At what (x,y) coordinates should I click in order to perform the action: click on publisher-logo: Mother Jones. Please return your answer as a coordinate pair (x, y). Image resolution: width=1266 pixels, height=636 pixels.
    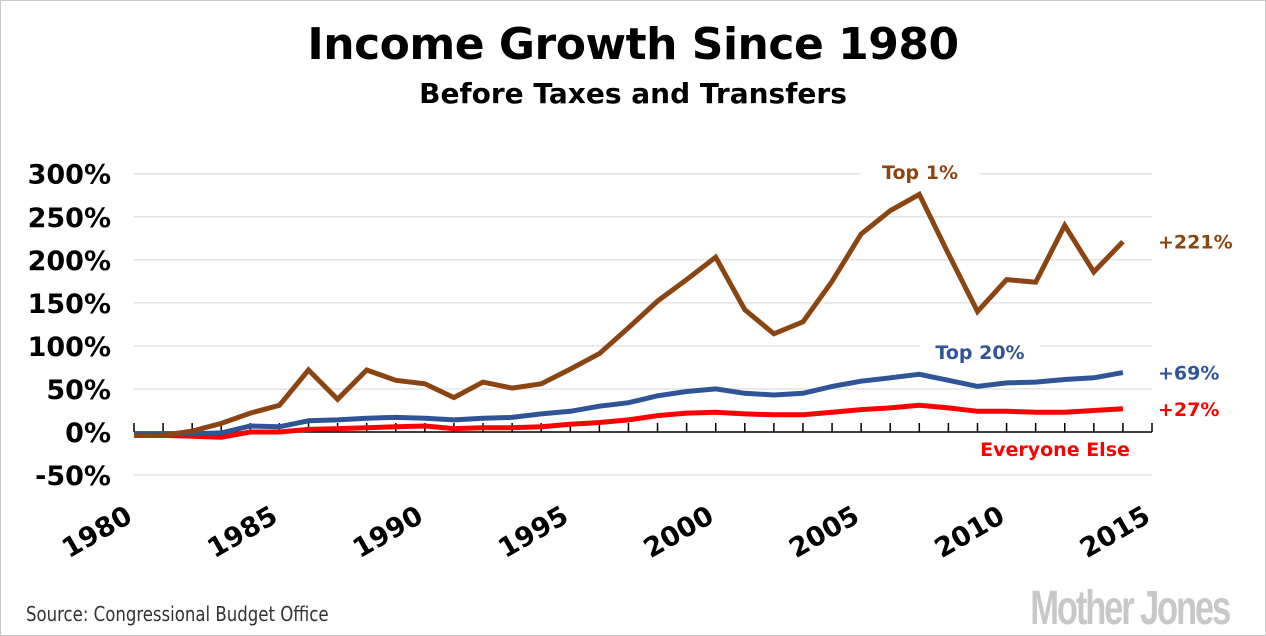
    Looking at the image, I should click on (1130, 608).